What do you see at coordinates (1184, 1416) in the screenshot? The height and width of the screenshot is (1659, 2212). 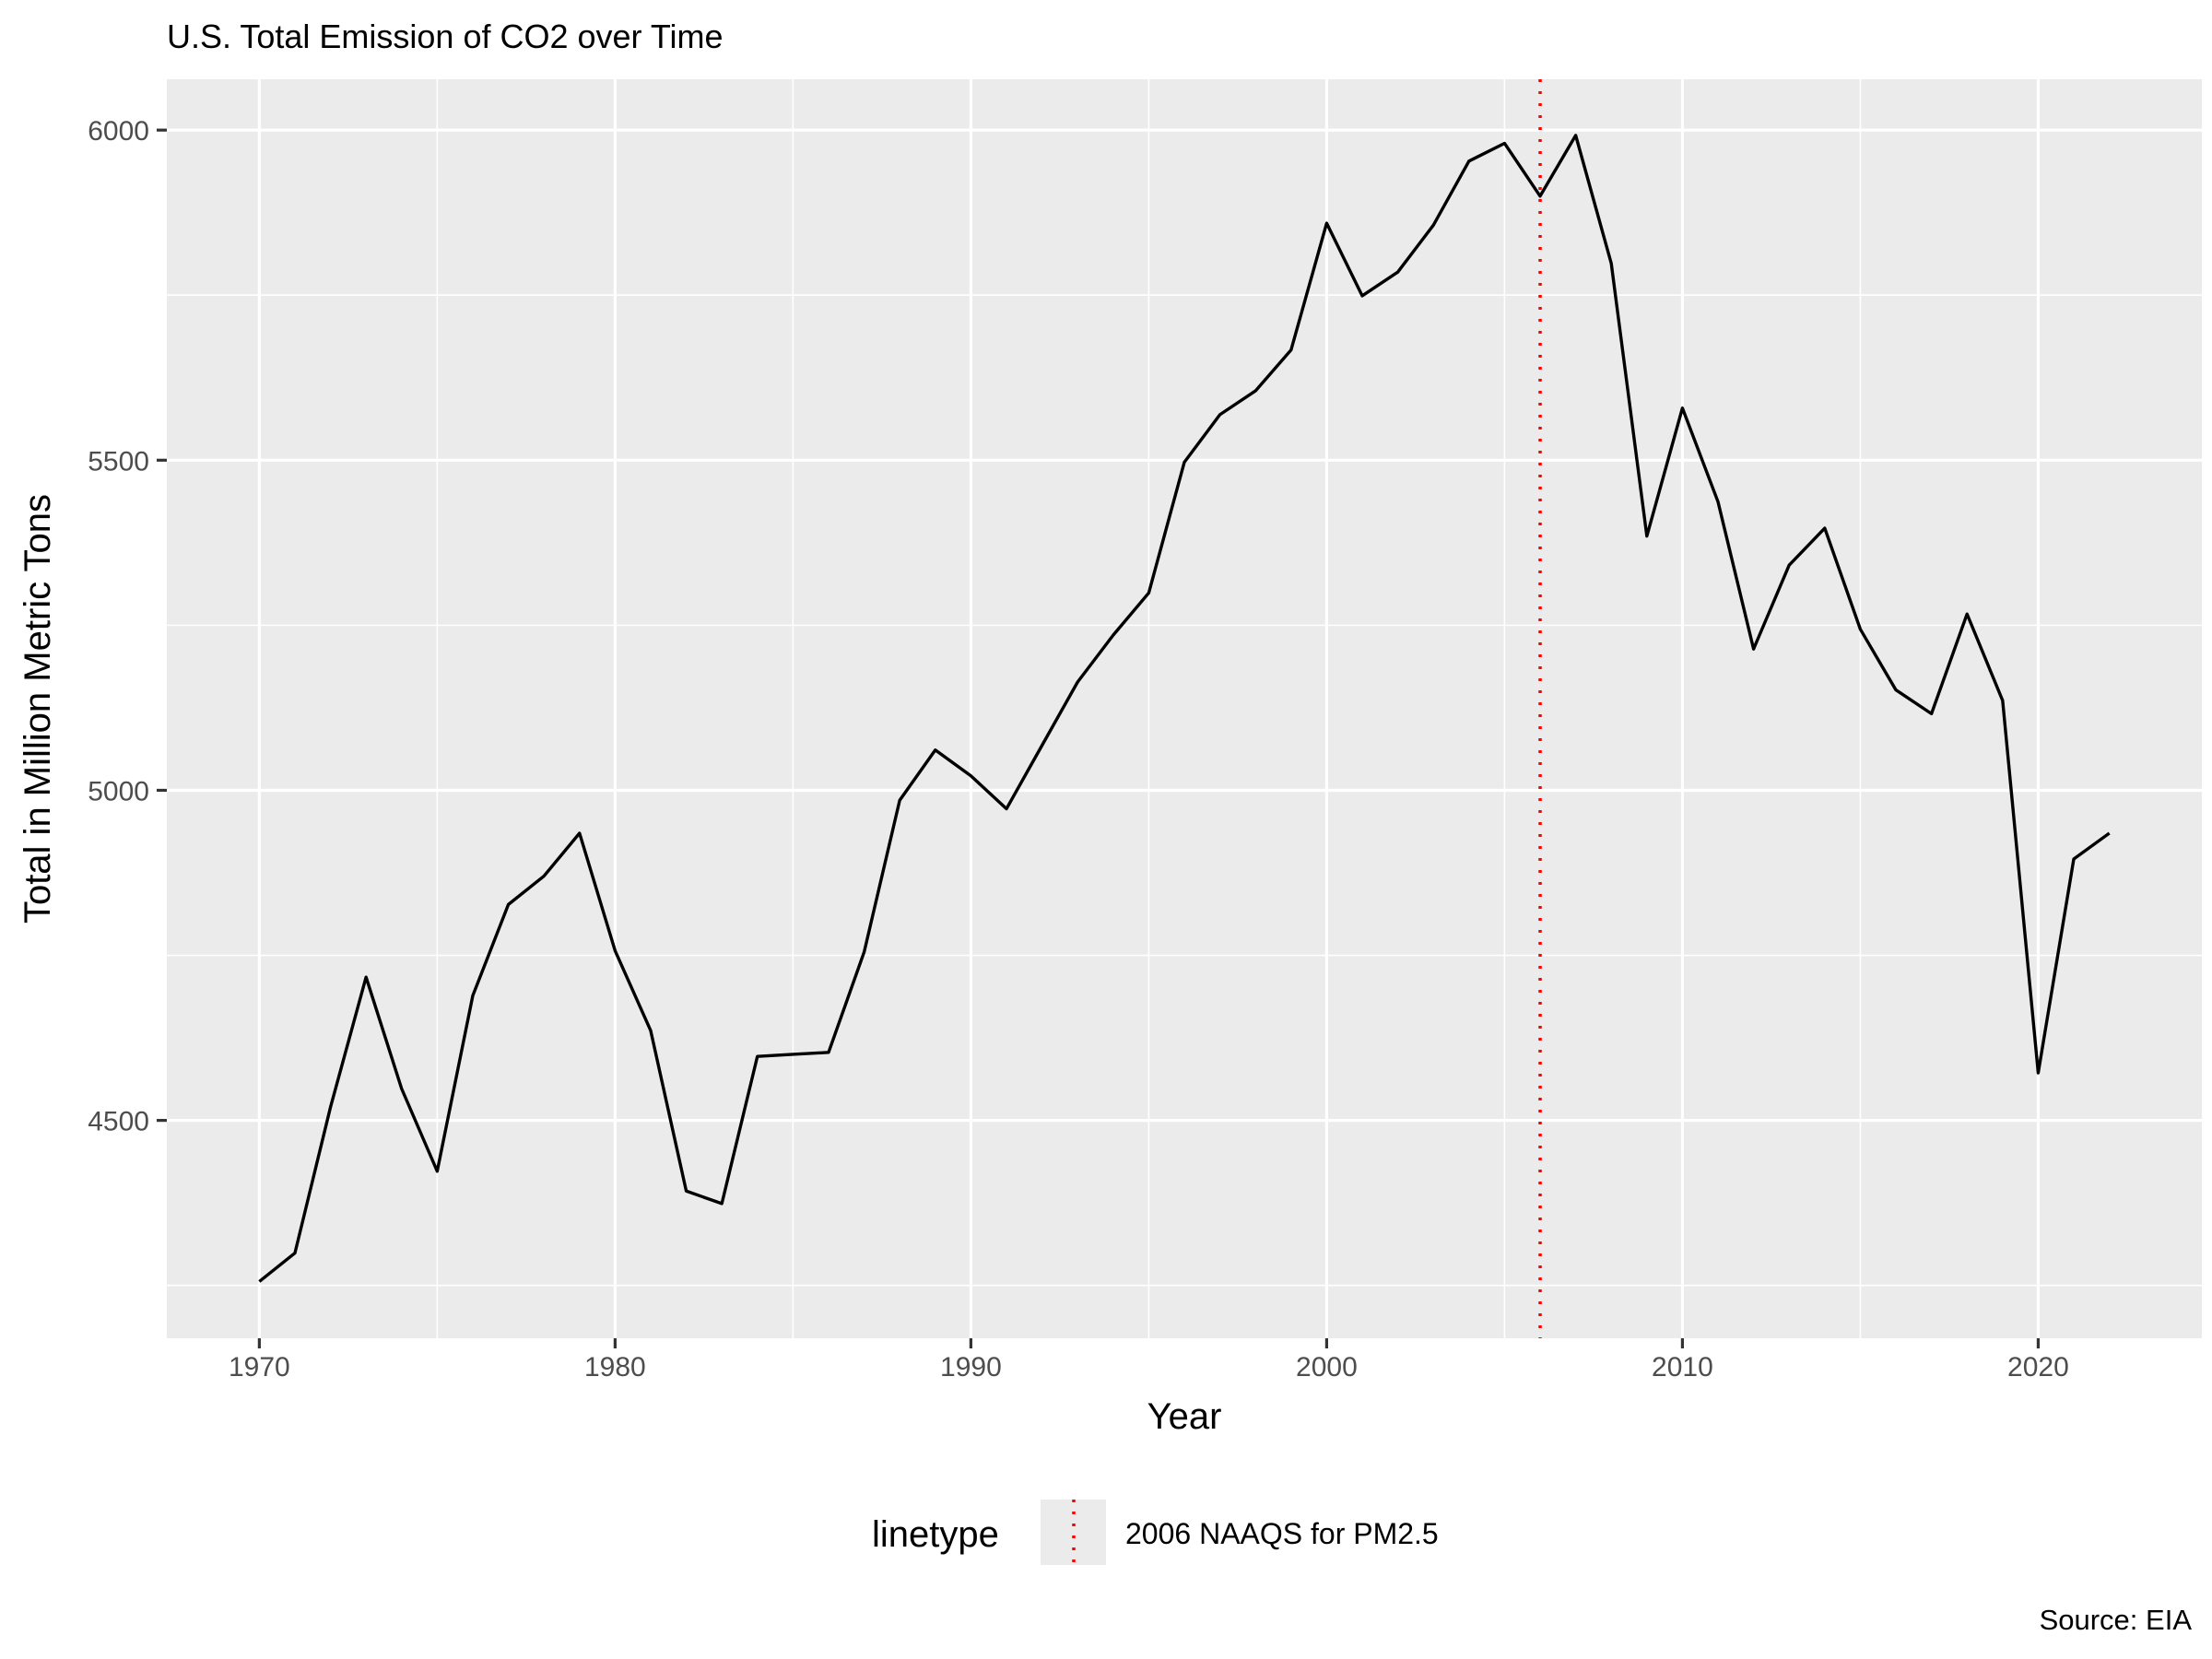 I see `x-axis-title: Year` at bounding box center [1184, 1416].